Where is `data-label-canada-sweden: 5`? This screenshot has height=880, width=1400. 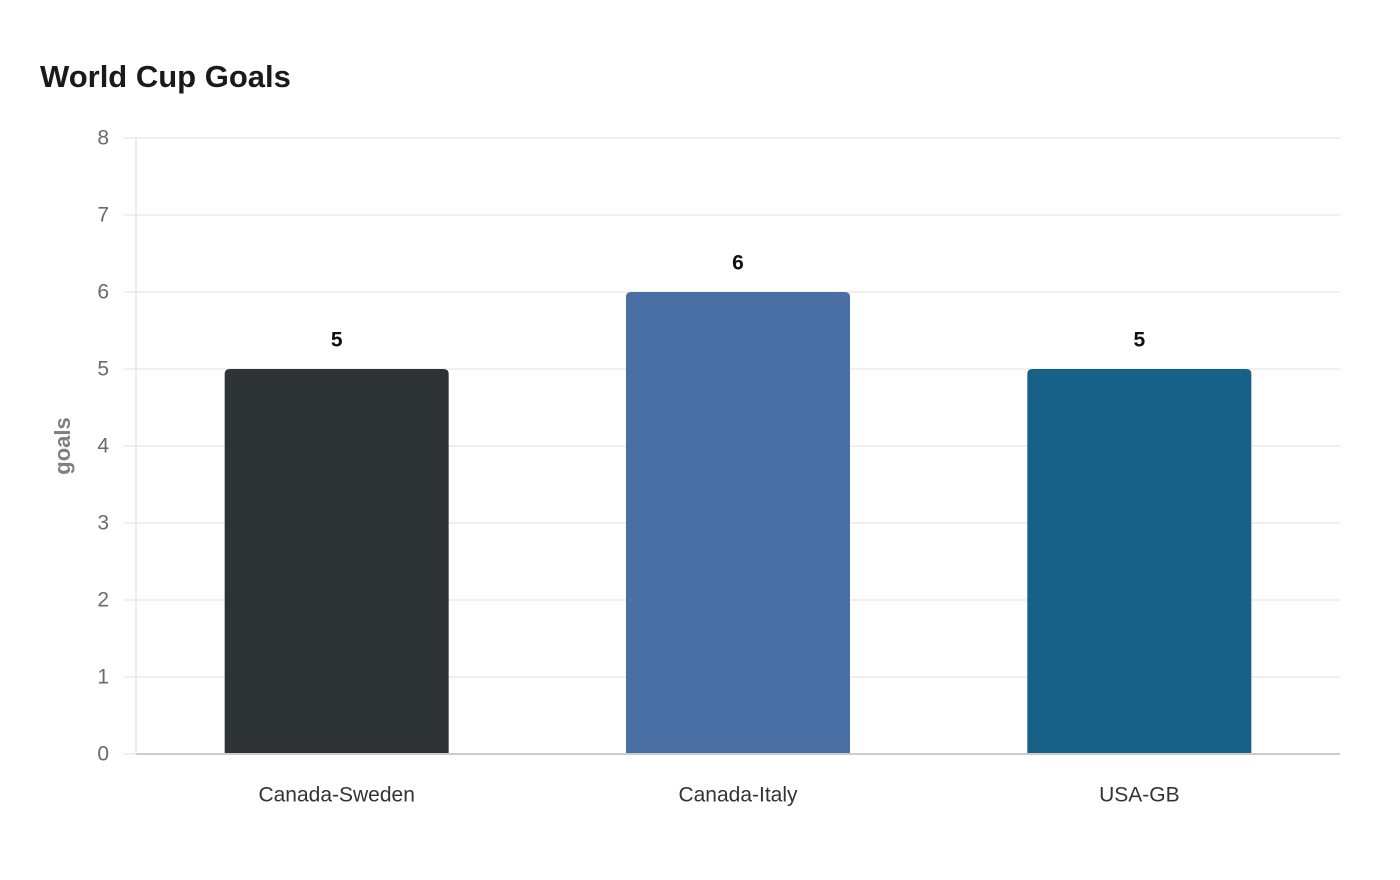 data-label-canada-sweden: 5 is located at coordinates (337, 340).